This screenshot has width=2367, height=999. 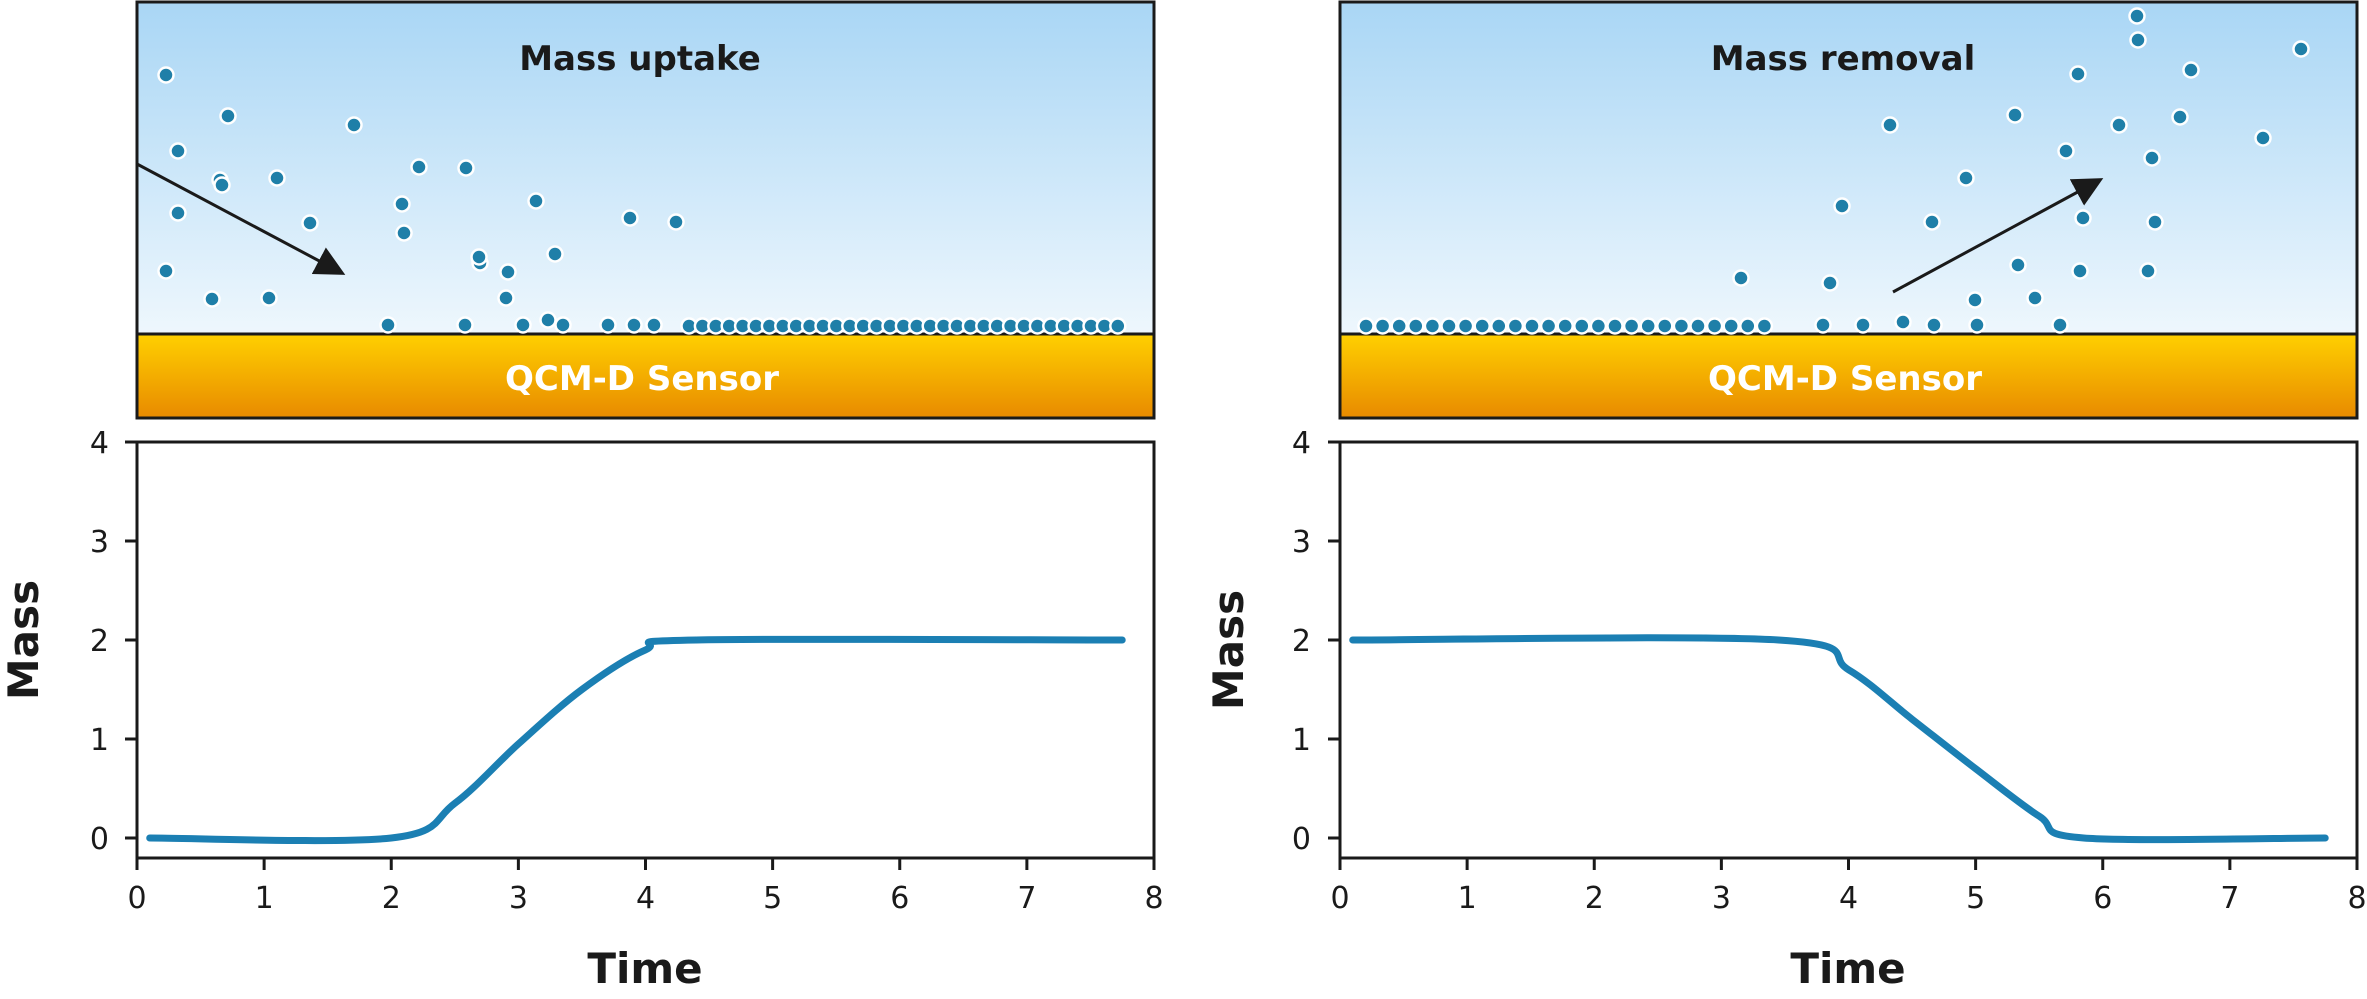 What do you see at coordinates (1026, 898) in the screenshot?
I see `x-tick-label: 7` at bounding box center [1026, 898].